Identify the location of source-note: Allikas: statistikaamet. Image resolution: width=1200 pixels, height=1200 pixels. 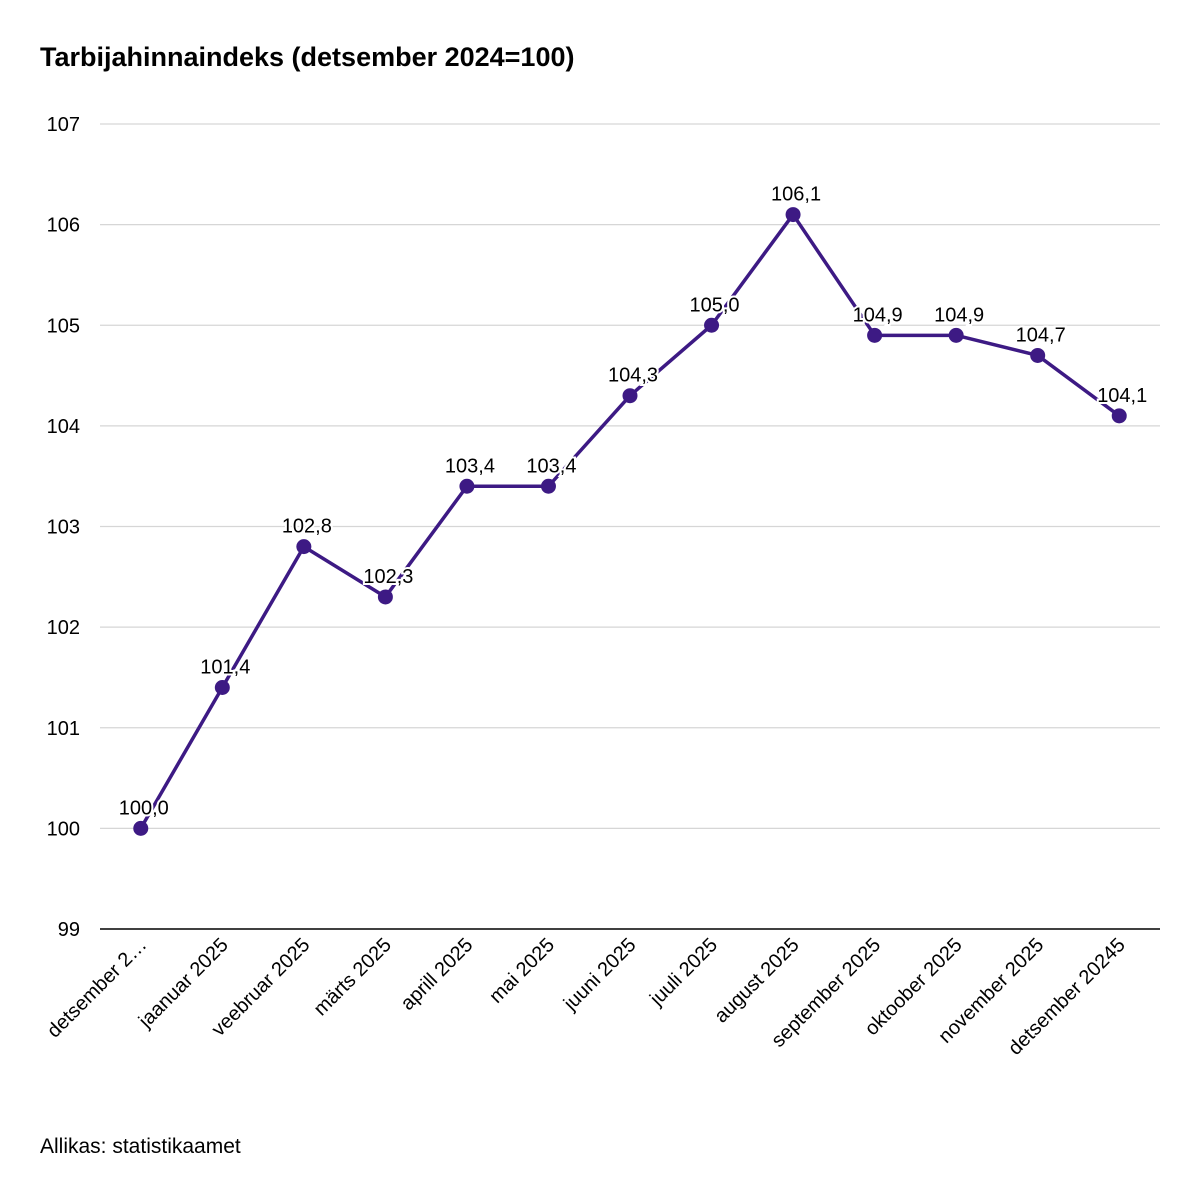
(140, 1146).